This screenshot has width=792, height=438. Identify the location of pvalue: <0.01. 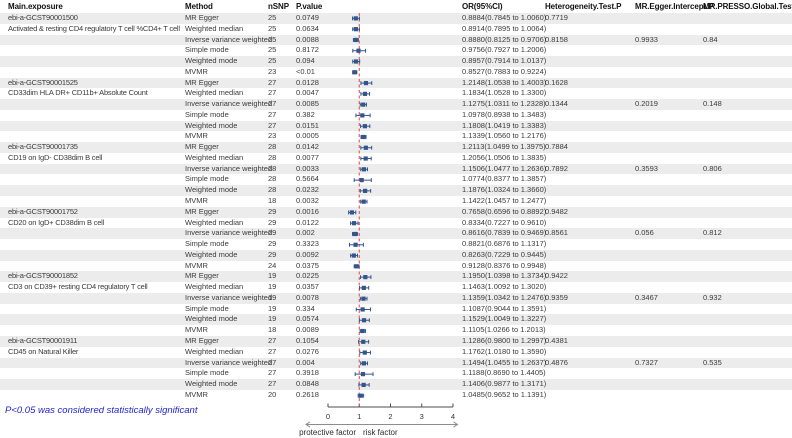
(305, 71).